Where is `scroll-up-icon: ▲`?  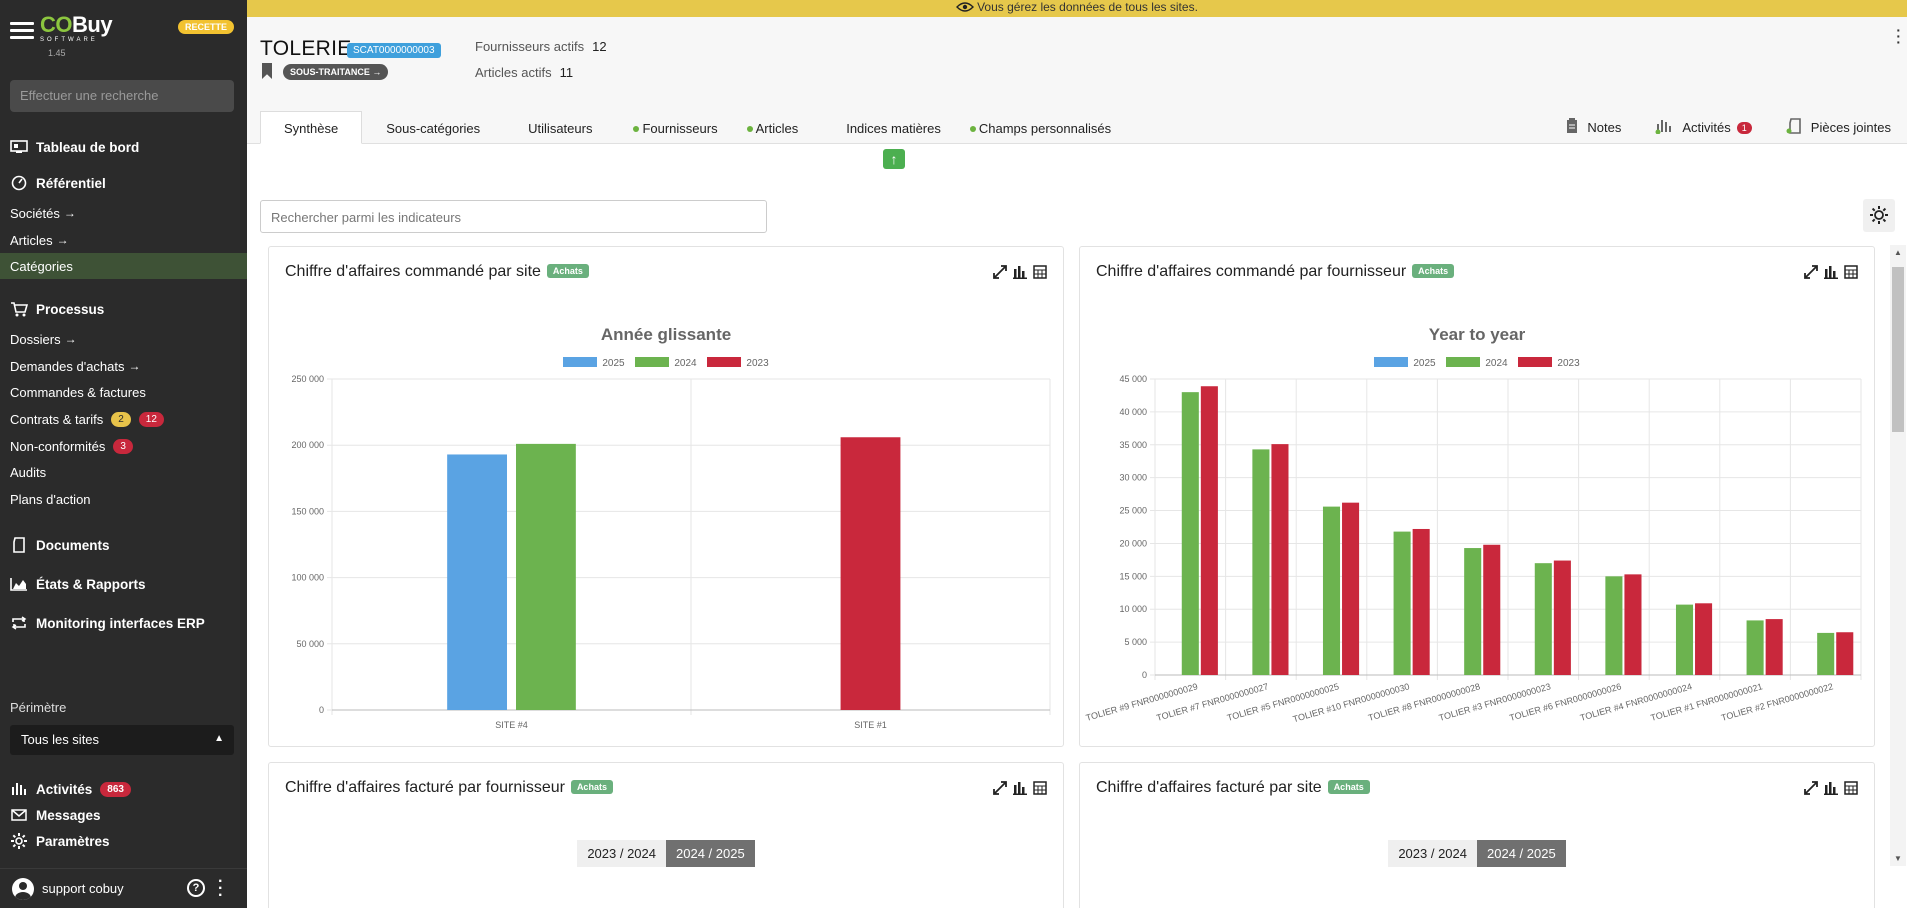 scroll-up-icon: ▲ is located at coordinates (1898, 252).